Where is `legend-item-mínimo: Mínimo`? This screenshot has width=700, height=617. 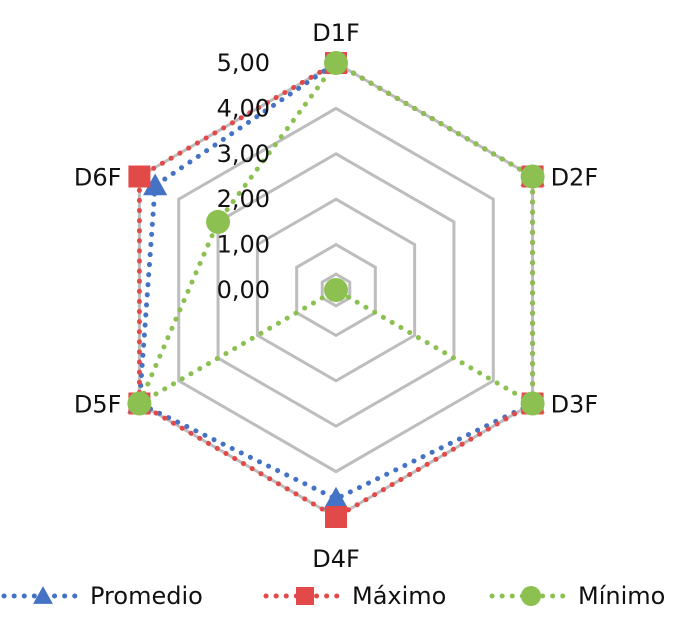 legend-item-mínimo: Mínimo is located at coordinates (577, 596).